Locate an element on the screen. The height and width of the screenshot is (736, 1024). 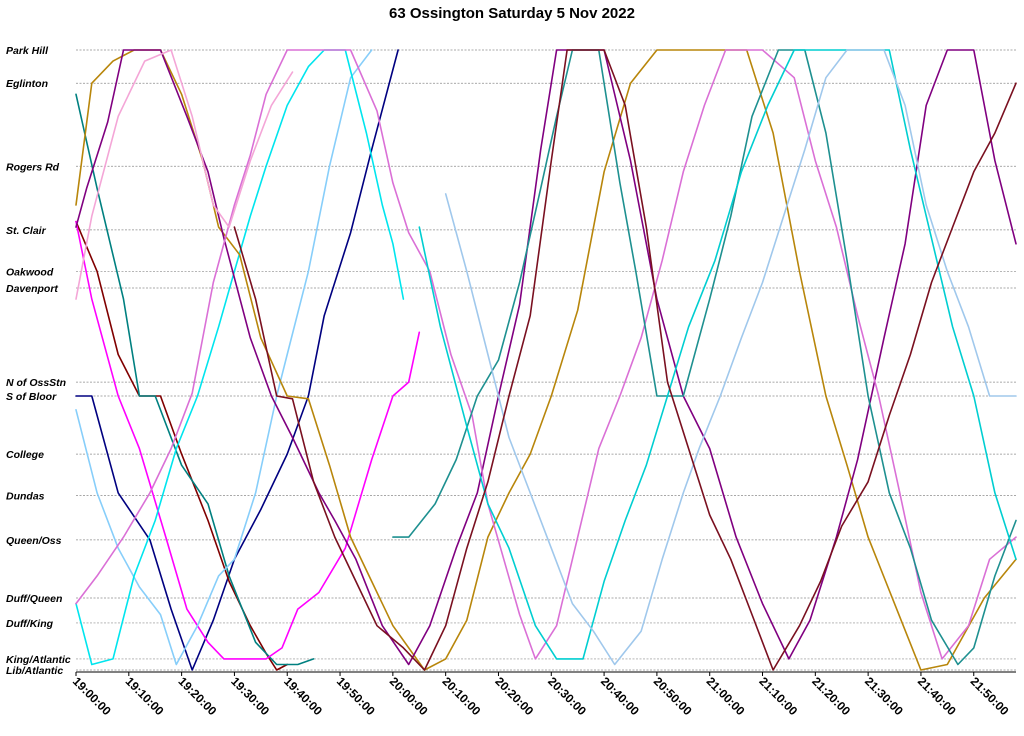
chart-title: 63 Ossington Saturday 5 Nov 2022 is located at coordinates (512, 13).